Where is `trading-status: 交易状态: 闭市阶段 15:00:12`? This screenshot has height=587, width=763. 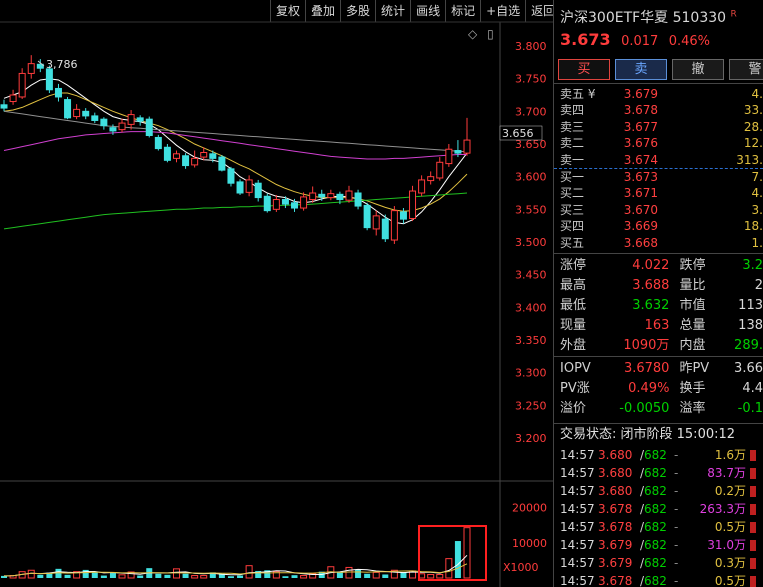 trading-status: 交易状态: 闭市阶段 15:00:12 is located at coordinates (648, 434).